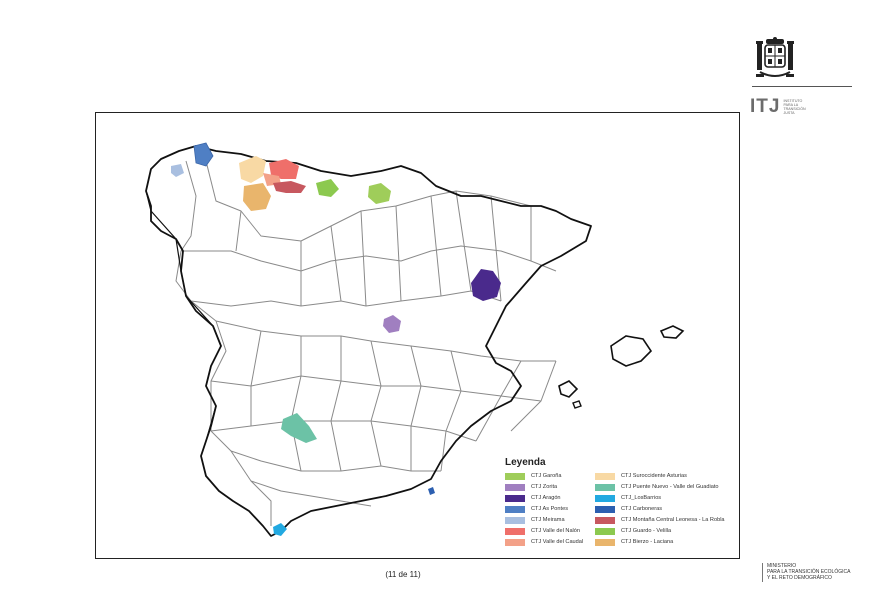 This screenshot has width=878, height=607. I want to click on region-zorita, so click(392, 324).